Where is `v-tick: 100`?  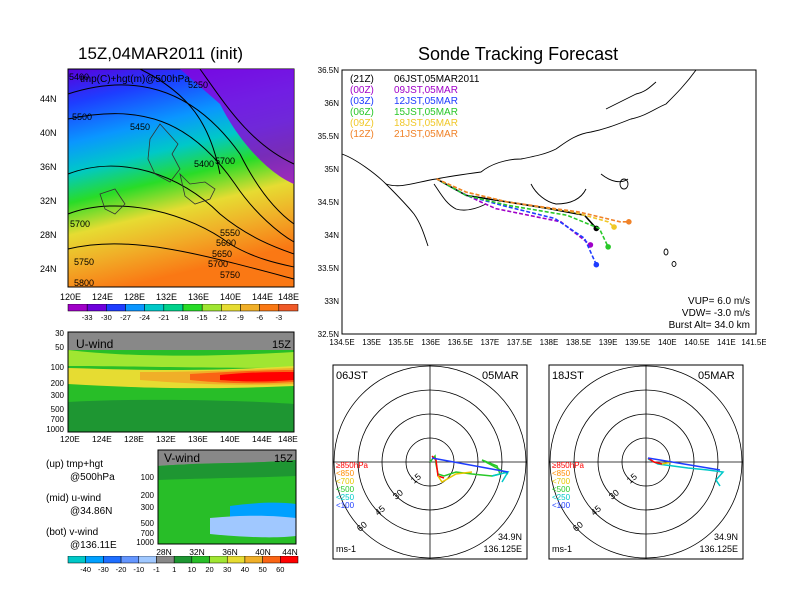
v-tick: 100 is located at coordinates (148, 477).